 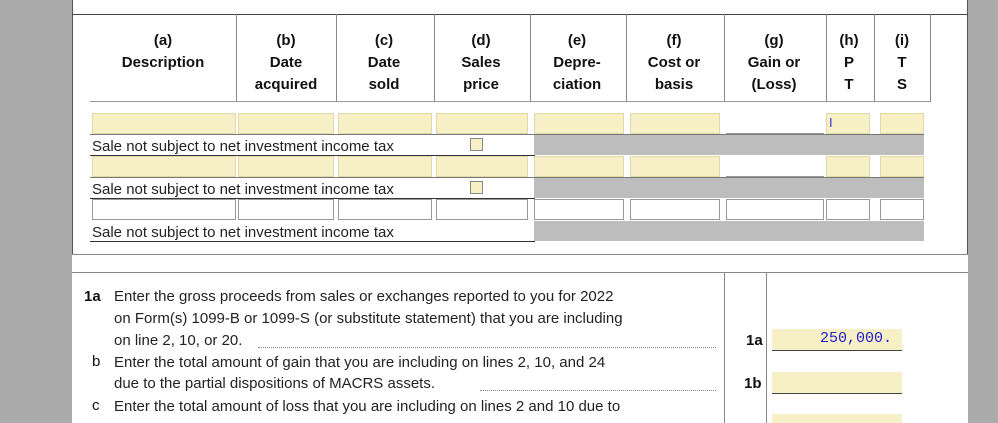 I want to click on pt-field: I, so click(x=848, y=123).